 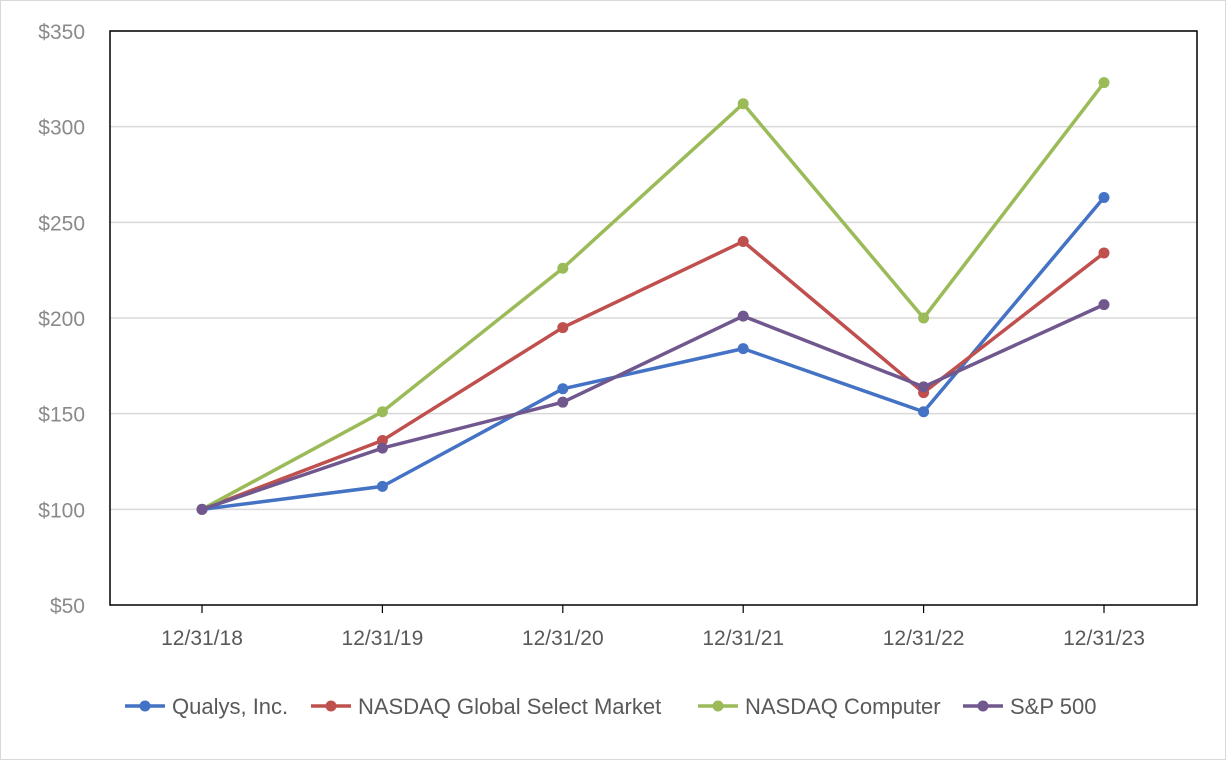 I want to click on y-tick-label: $250, so click(x=61, y=223).